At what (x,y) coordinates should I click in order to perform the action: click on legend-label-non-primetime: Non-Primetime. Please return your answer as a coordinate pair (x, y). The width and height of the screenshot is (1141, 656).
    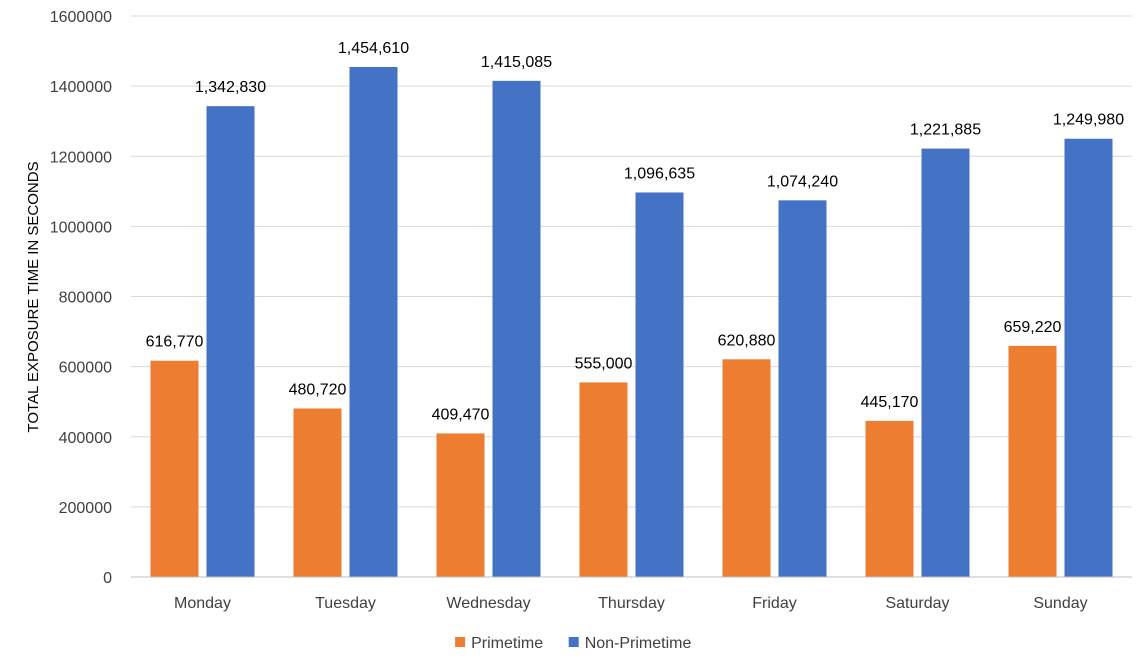
    Looking at the image, I should click on (638, 643).